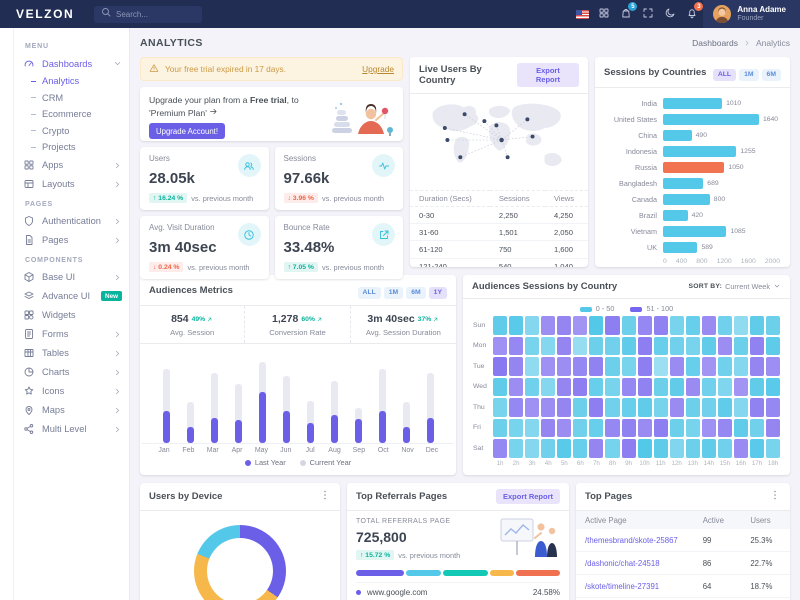  I want to click on sidebar-item-maps: Maps, so click(72, 410).